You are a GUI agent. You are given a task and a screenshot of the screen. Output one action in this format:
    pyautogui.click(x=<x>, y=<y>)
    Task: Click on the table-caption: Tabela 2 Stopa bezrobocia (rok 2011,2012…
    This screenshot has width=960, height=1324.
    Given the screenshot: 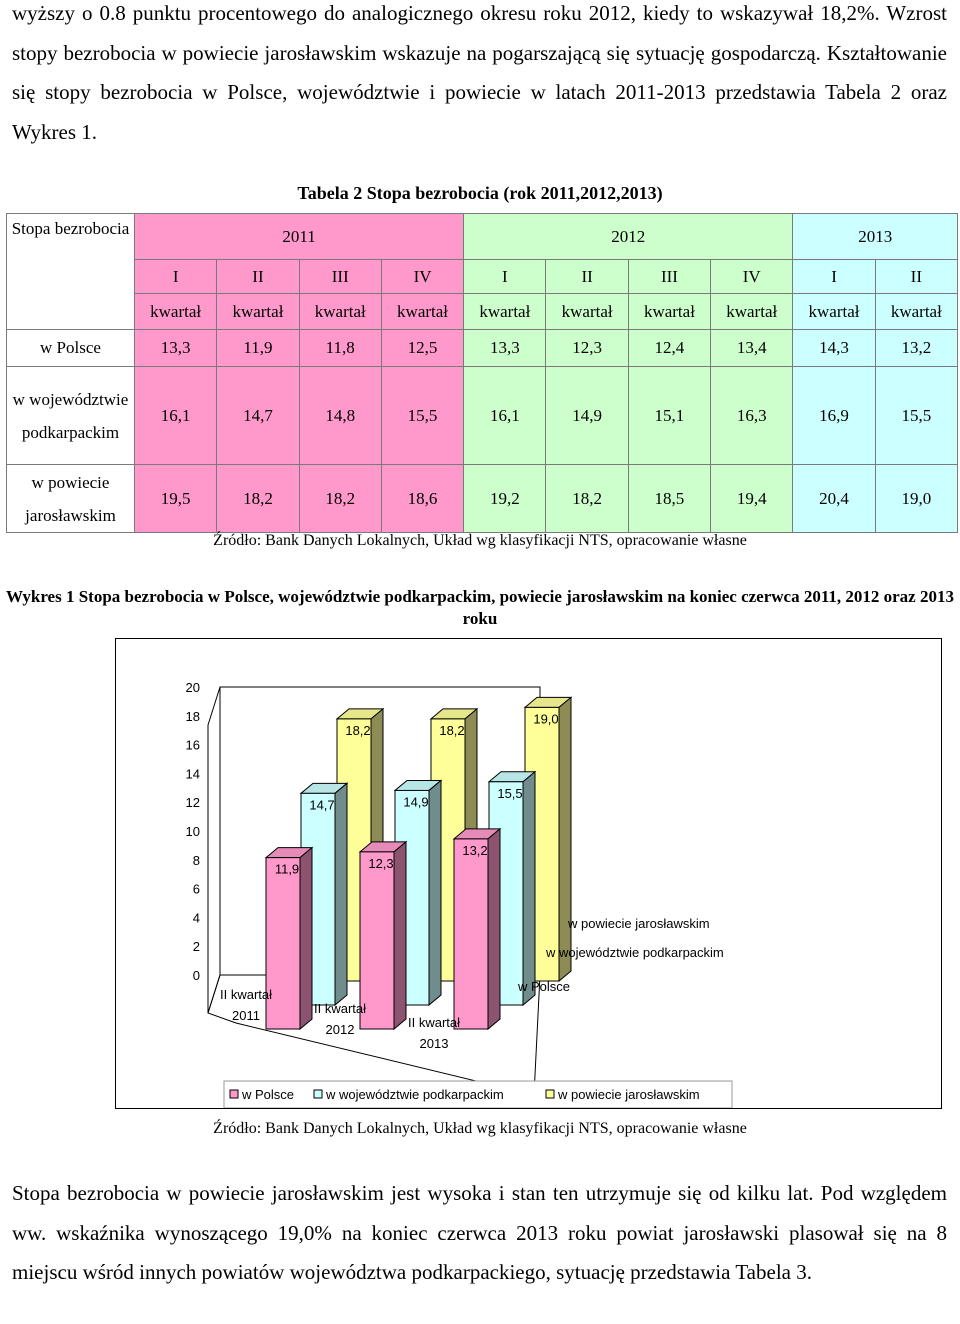 What is the action you would take?
    pyautogui.click(x=480, y=193)
    